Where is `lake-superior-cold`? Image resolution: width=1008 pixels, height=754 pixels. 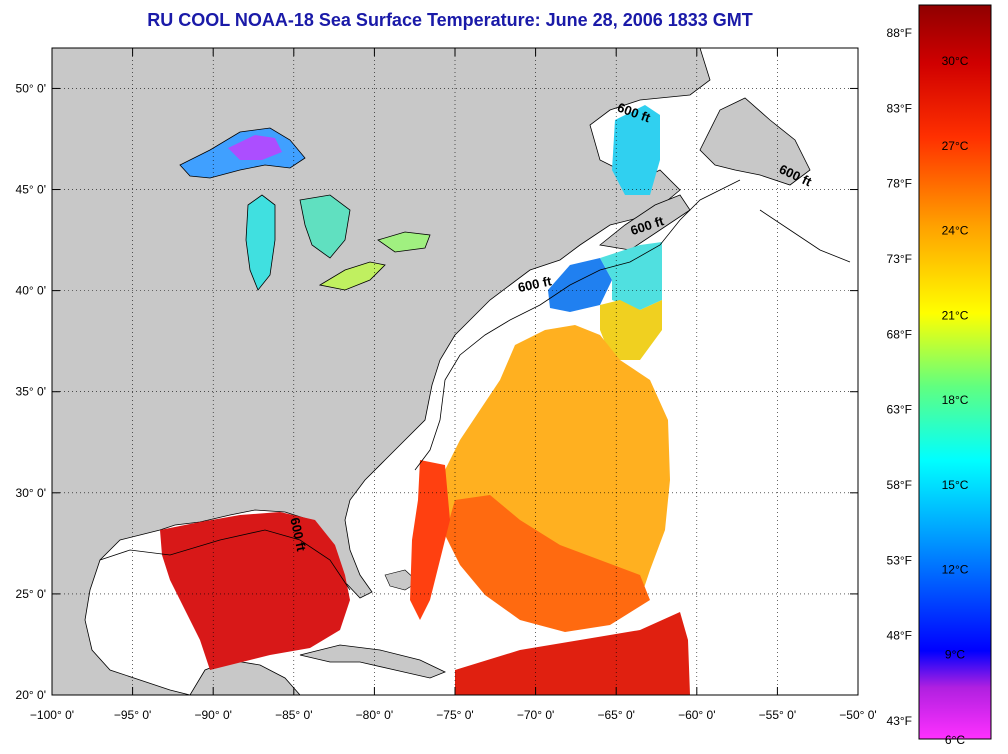
lake-superior-cold is located at coordinates (255, 147).